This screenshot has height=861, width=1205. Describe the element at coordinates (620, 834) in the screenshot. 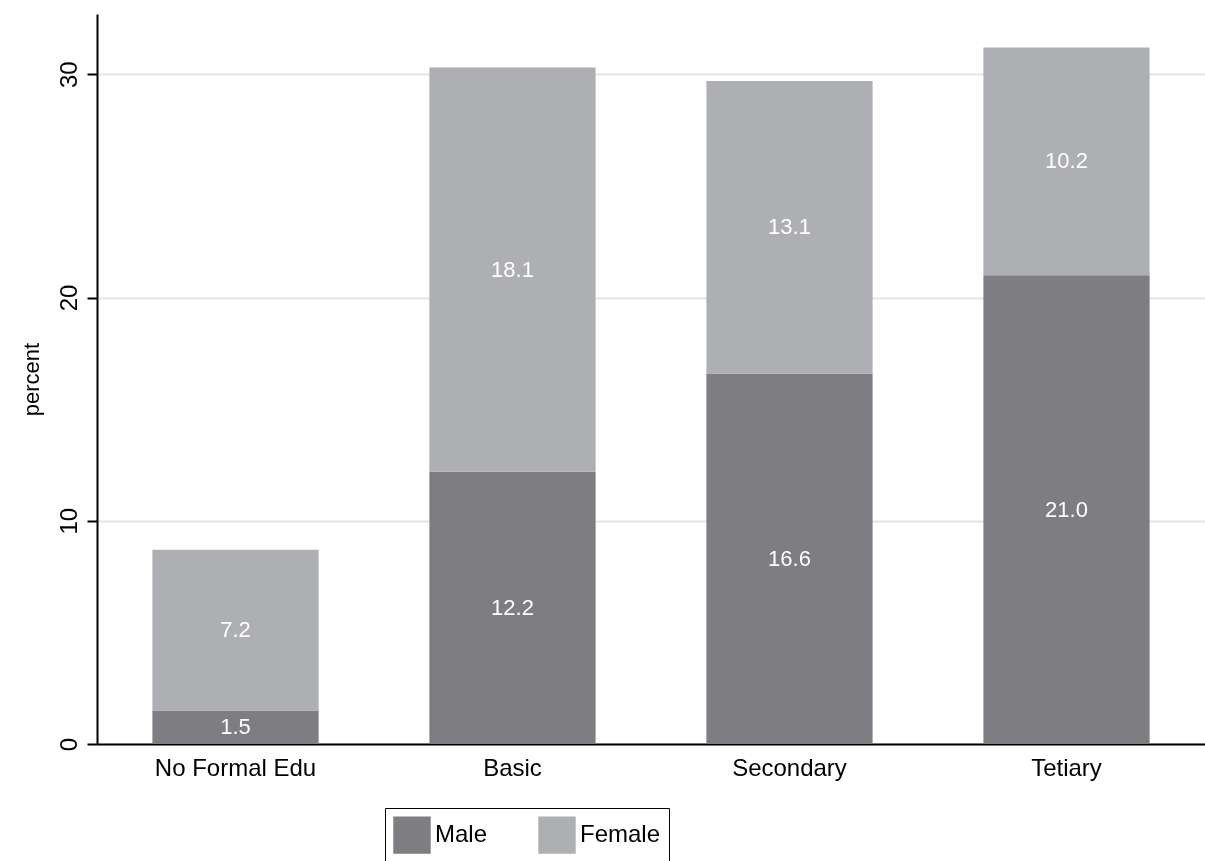

I see `legend-label: Female` at that location.